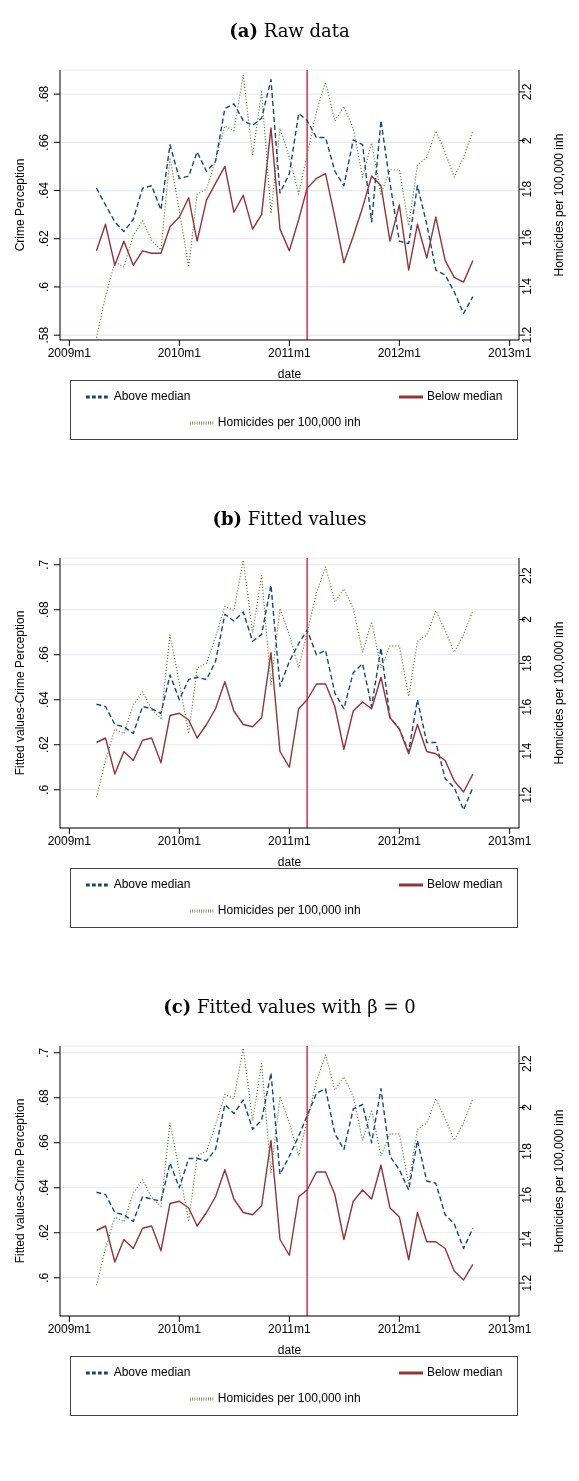  Describe the element at coordinates (20, 205) in the screenshot. I see `y-axis-title: Crime Perception` at that location.